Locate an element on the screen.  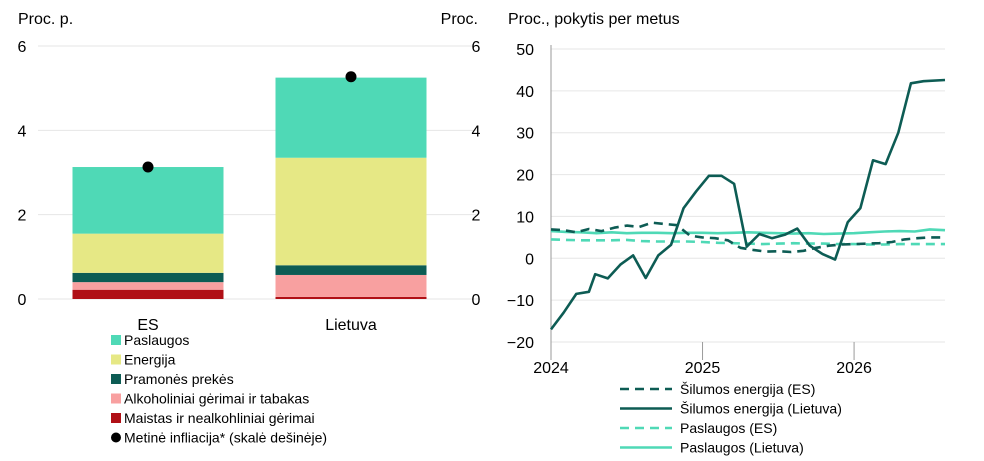
legend-label: Alkoholiniai gėrimai ir tabakas is located at coordinates (216, 399).